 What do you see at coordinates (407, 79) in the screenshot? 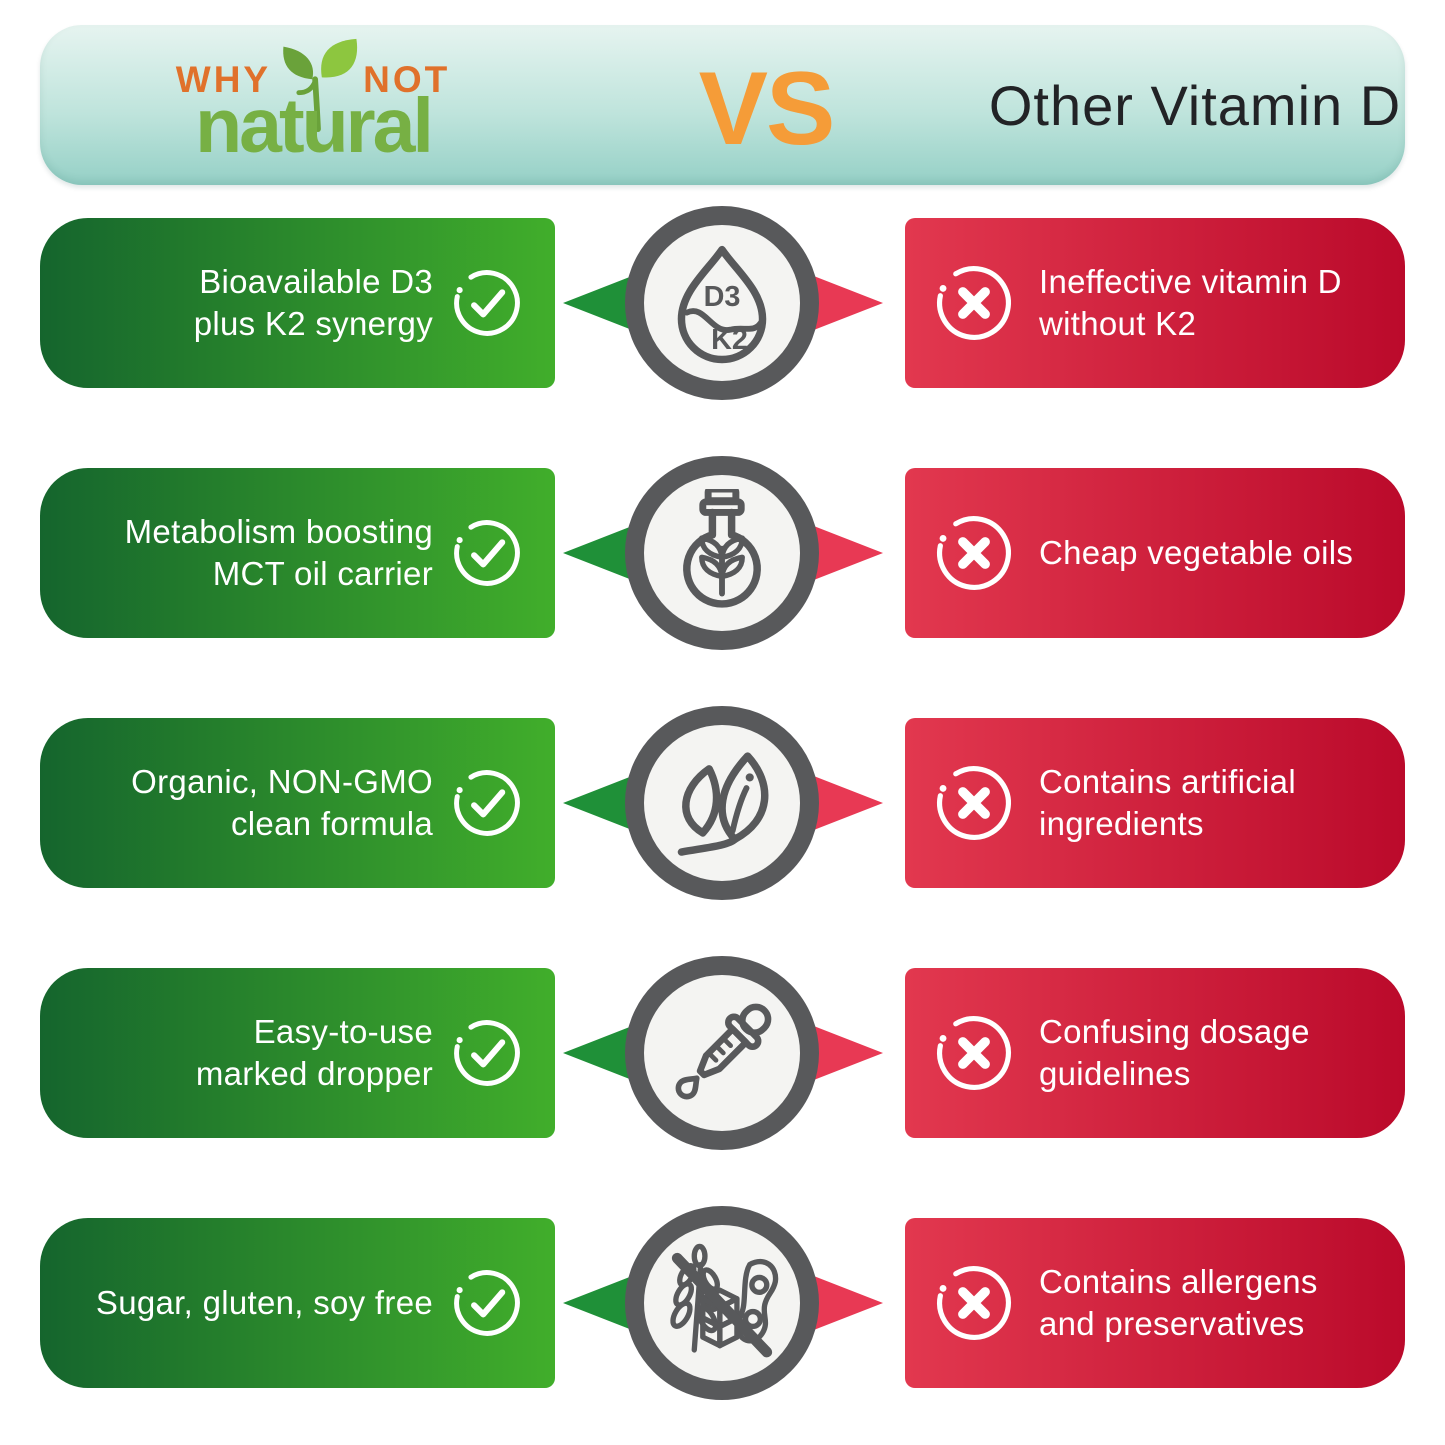
I see `logo-word-not: NOT` at bounding box center [407, 79].